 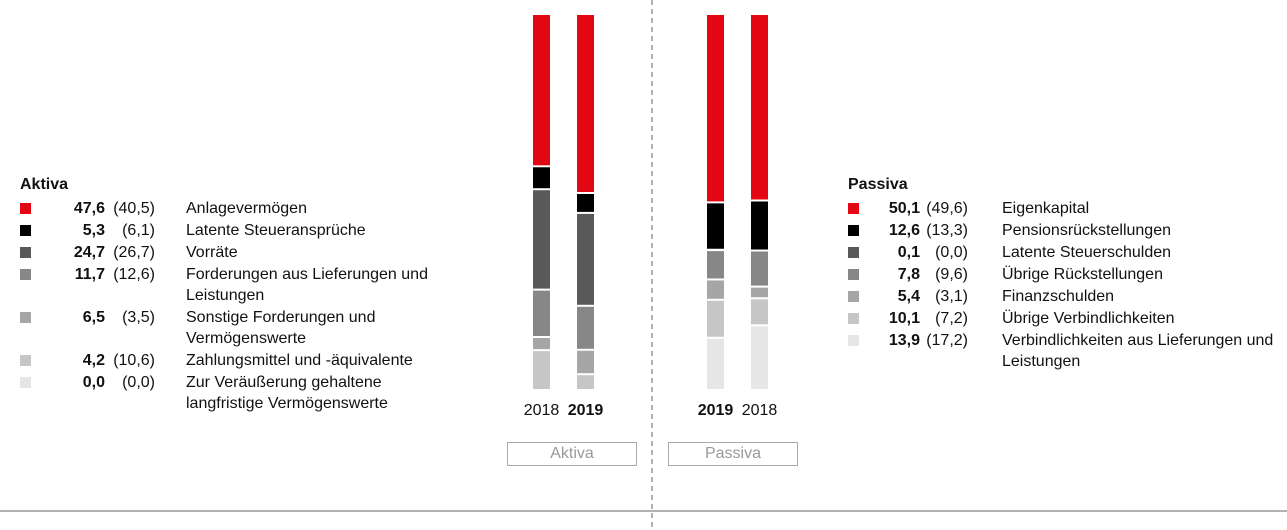 I want to click on toggle-button: Passiva, so click(x=733, y=454).